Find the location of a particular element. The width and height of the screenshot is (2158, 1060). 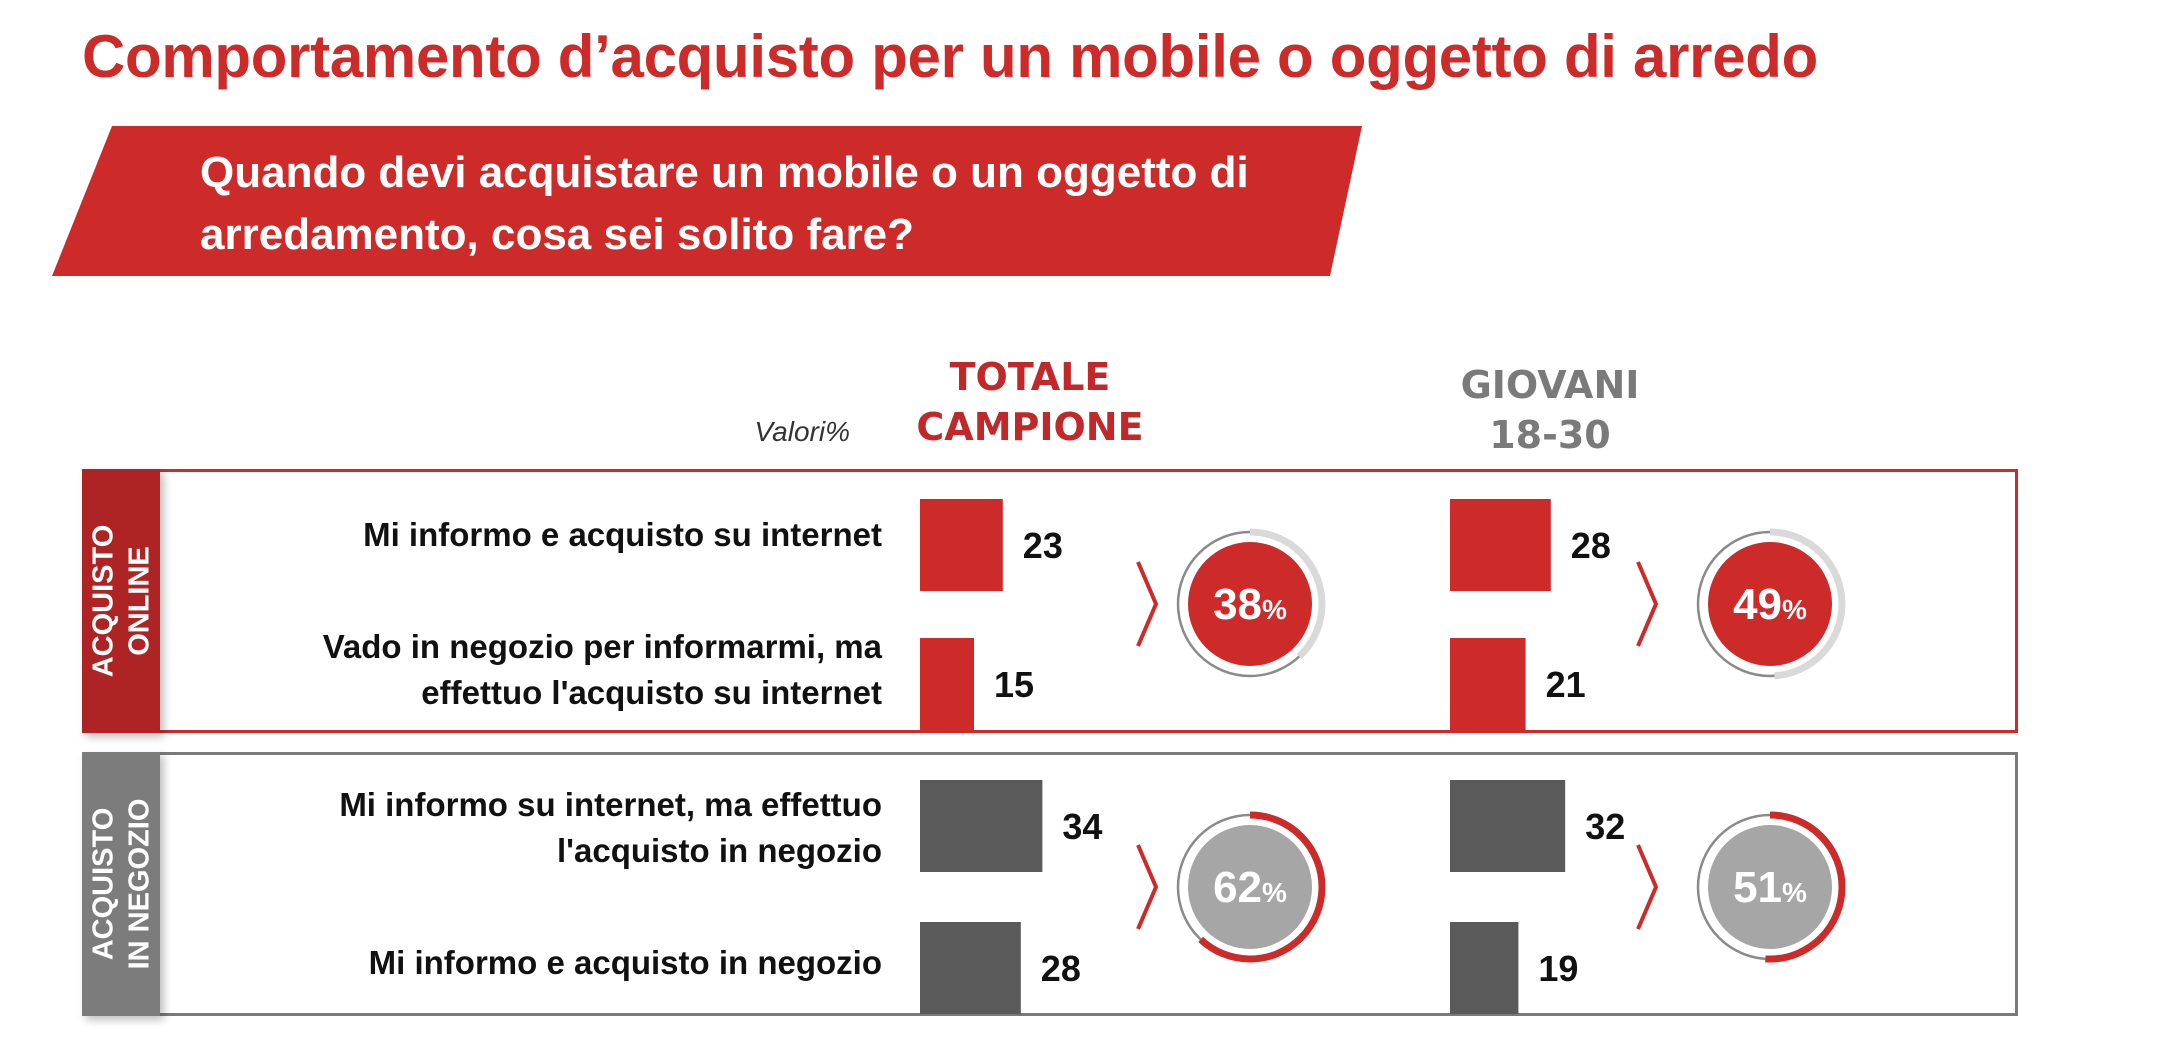

bar-s2-c2 is located at coordinates (1488, 684).